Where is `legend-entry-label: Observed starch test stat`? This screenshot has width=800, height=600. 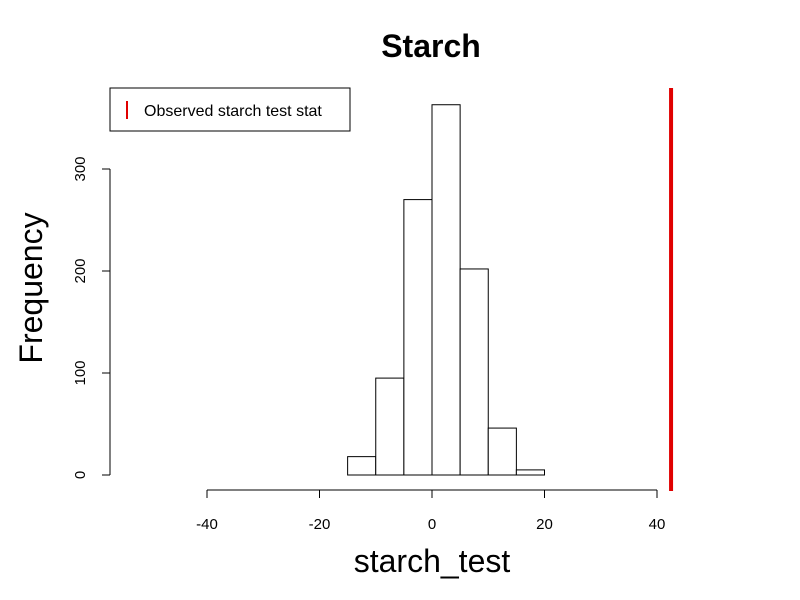 legend-entry-label: Observed starch test stat is located at coordinates (233, 111).